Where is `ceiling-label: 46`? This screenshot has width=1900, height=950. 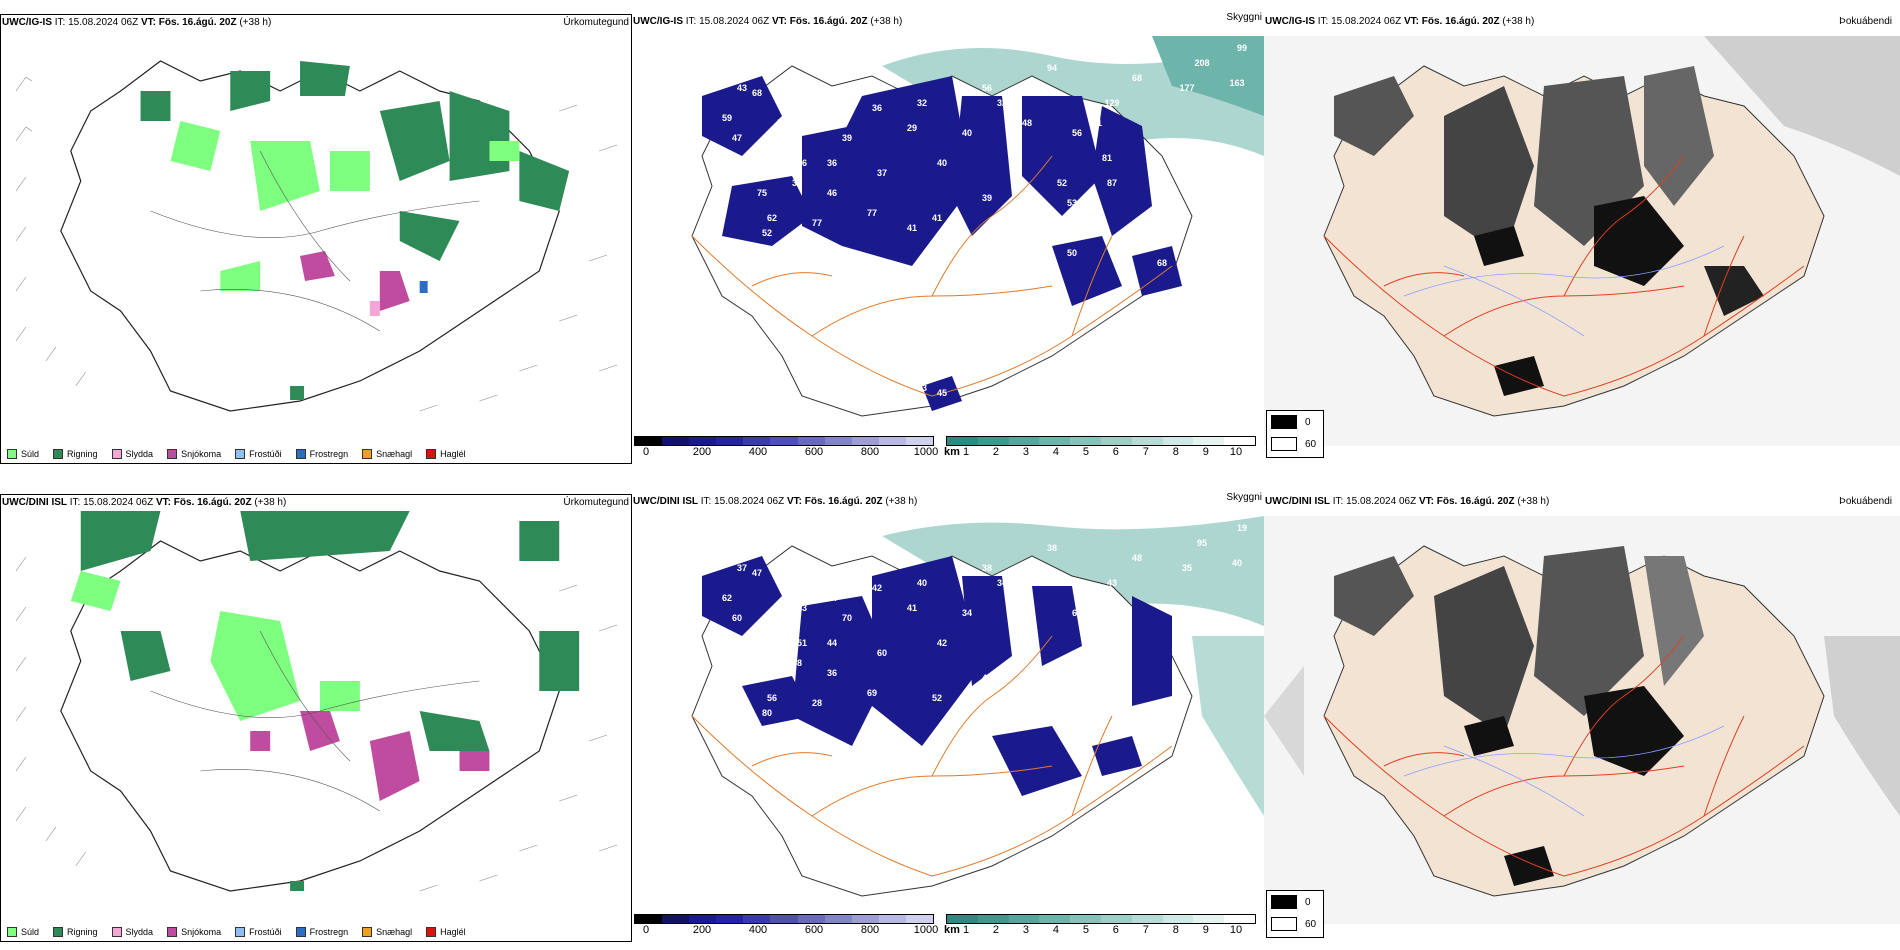 ceiling-label: 46 is located at coordinates (747, 643).